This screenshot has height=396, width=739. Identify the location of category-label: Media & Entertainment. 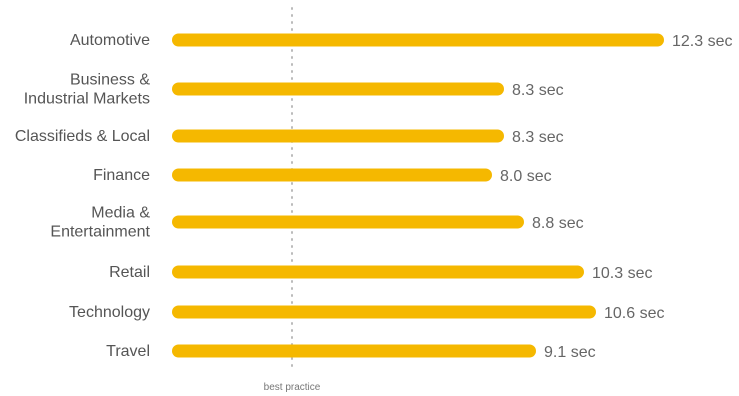
(100, 223).